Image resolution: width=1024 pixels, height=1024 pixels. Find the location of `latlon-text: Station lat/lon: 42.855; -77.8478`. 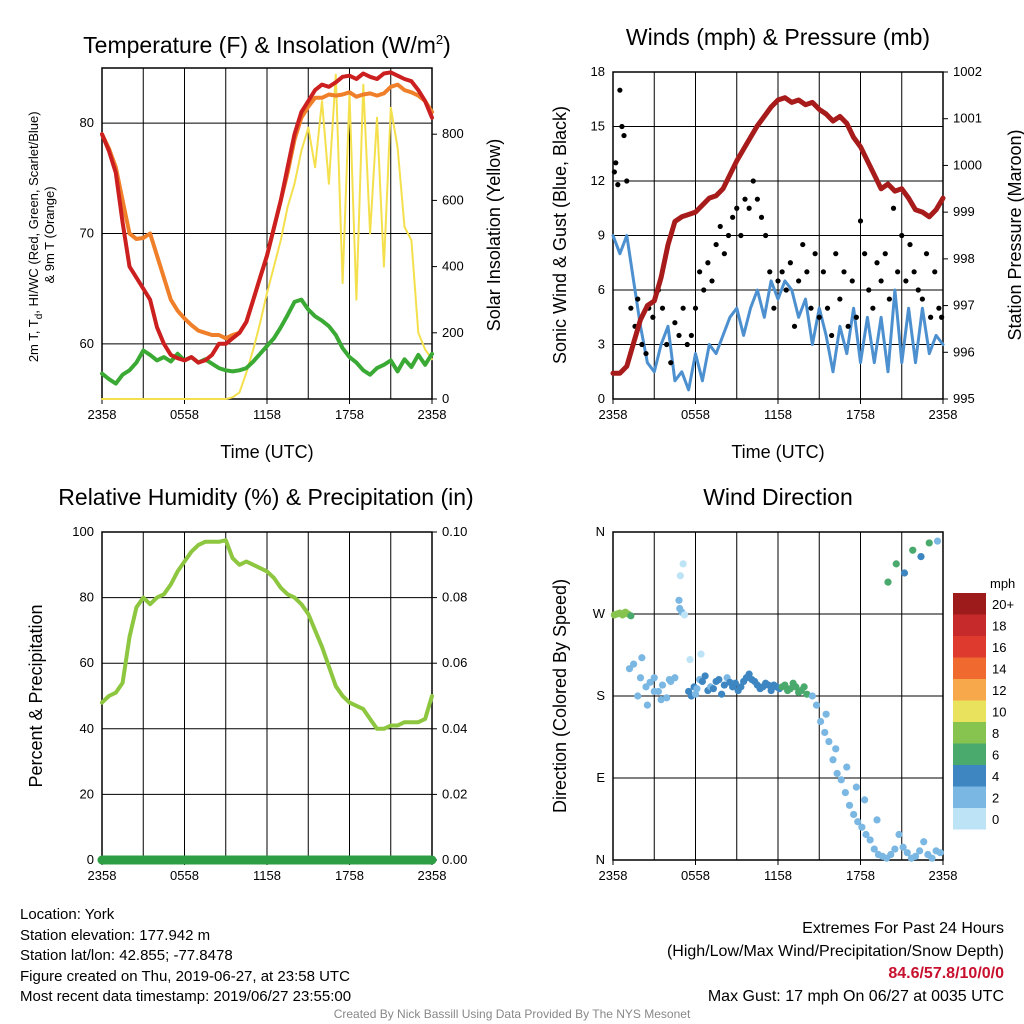

latlon-text: Station lat/lon: 42.855; -77.8478 is located at coordinates (126, 955).